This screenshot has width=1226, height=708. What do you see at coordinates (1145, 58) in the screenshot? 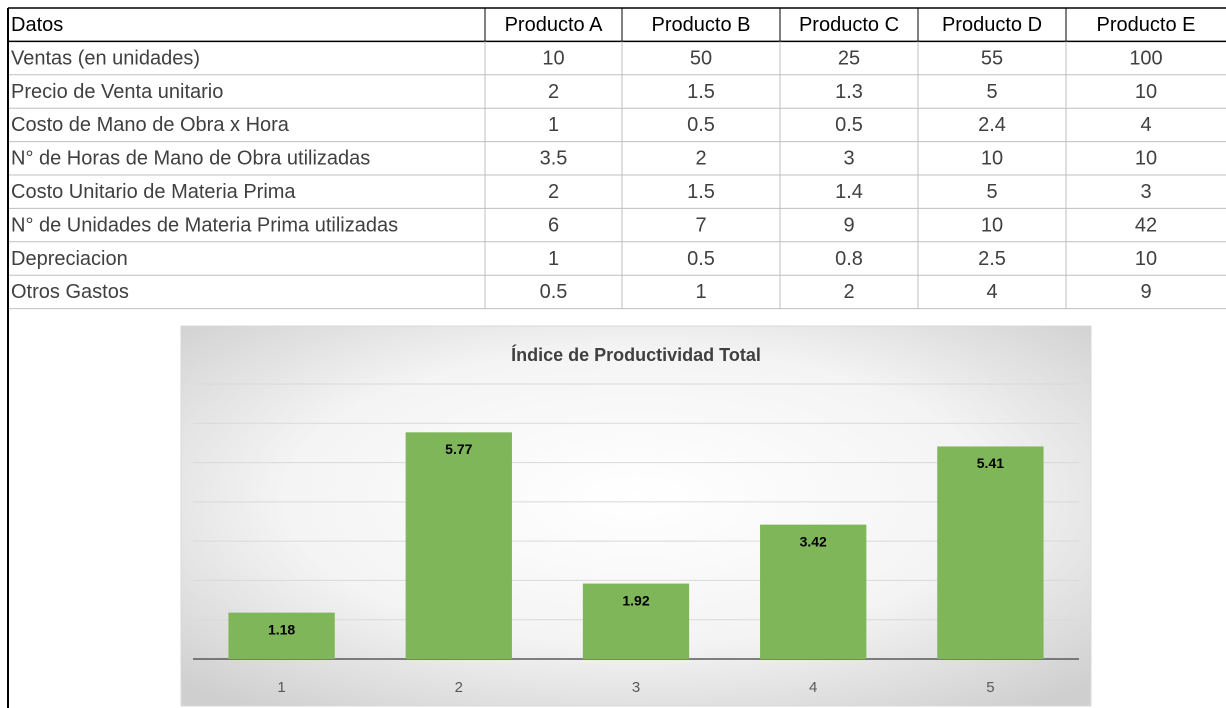
I see `cell-value: 100` at bounding box center [1145, 58].